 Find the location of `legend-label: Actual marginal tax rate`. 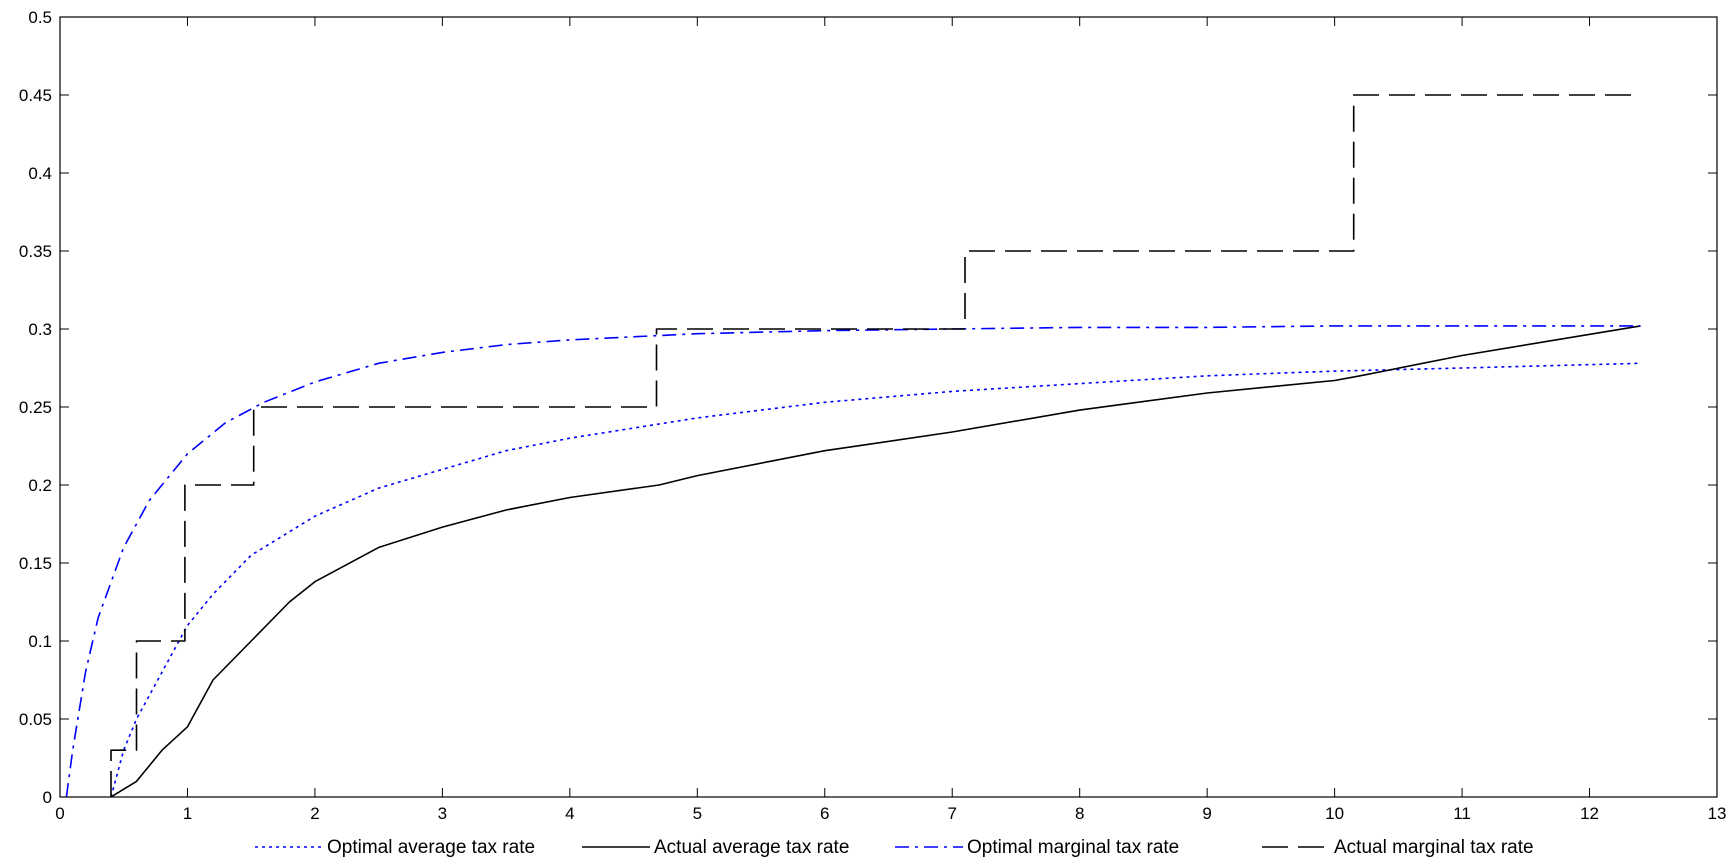

legend-label: Actual marginal tax rate is located at coordinates (1434, 847).